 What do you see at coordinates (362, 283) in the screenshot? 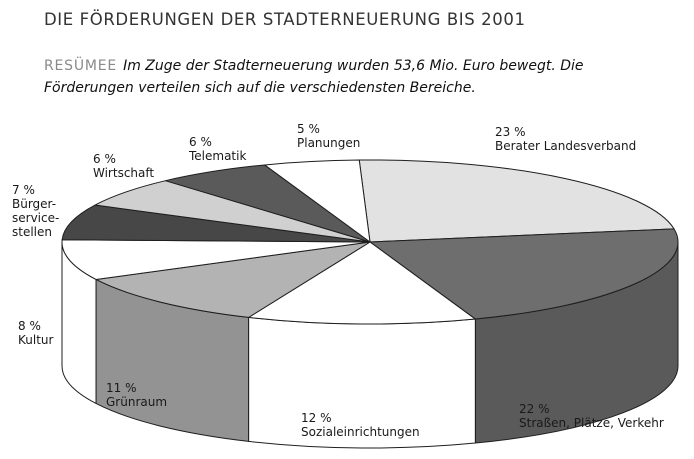
I see `pie-slice-sozial` at bounding box center [362, 283].